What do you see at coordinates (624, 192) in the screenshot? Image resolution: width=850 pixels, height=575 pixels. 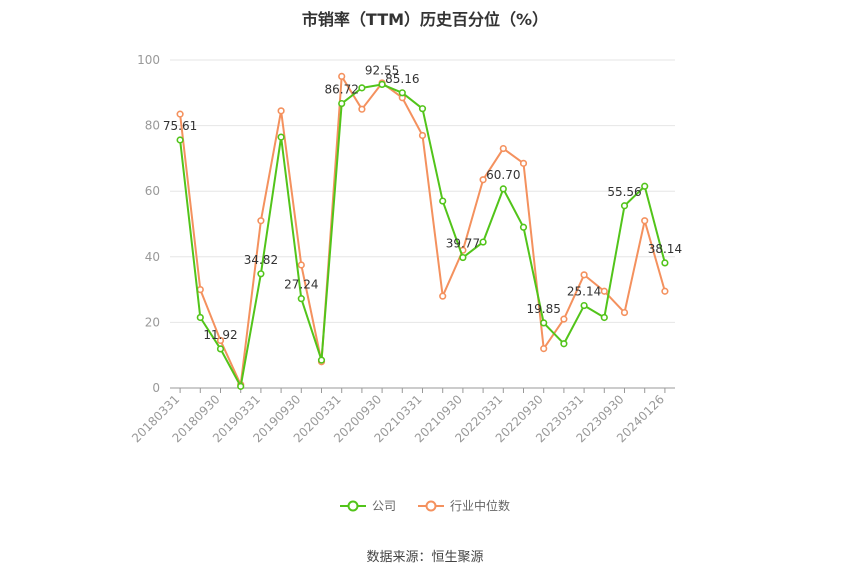 I see `data-label: 55.56` at bounding box center [624, 192].